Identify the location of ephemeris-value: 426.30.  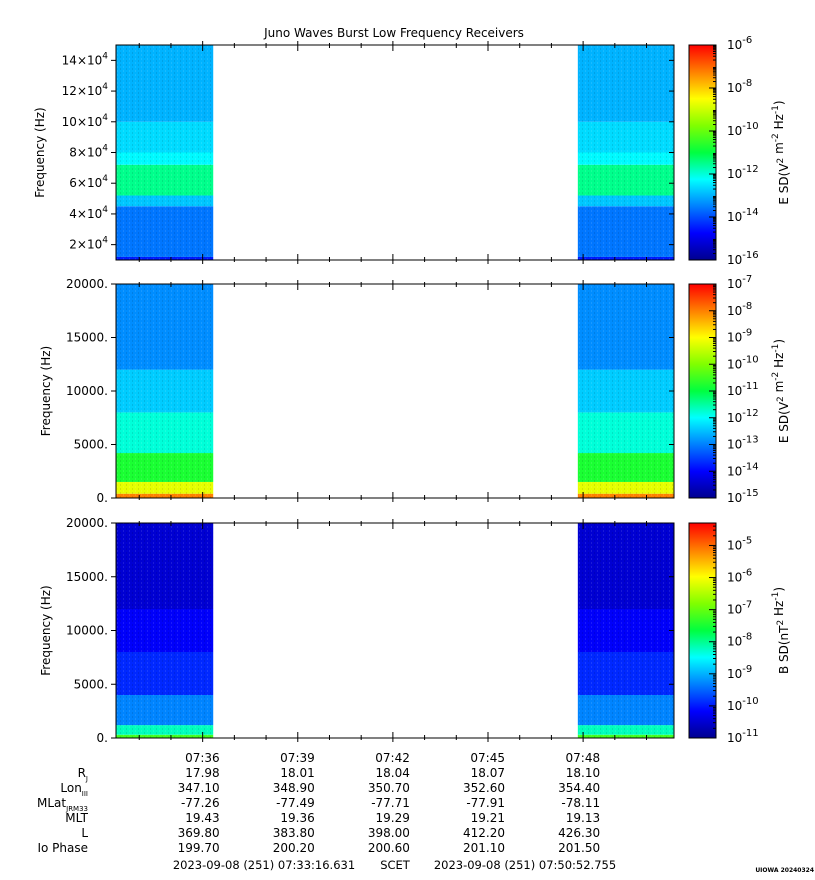
(579, 833).